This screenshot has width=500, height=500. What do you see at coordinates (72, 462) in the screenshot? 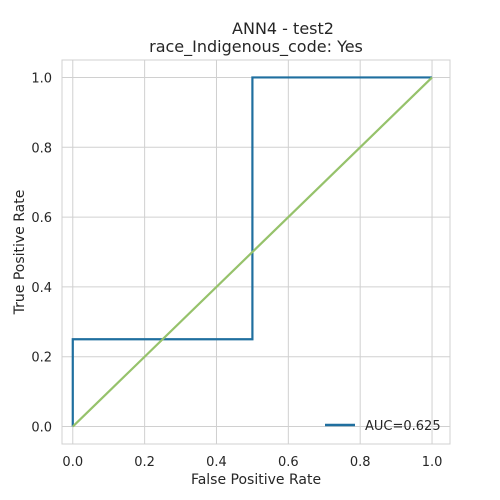
I see `x-tick-label: 0.0` at bounding box center [72, 462].